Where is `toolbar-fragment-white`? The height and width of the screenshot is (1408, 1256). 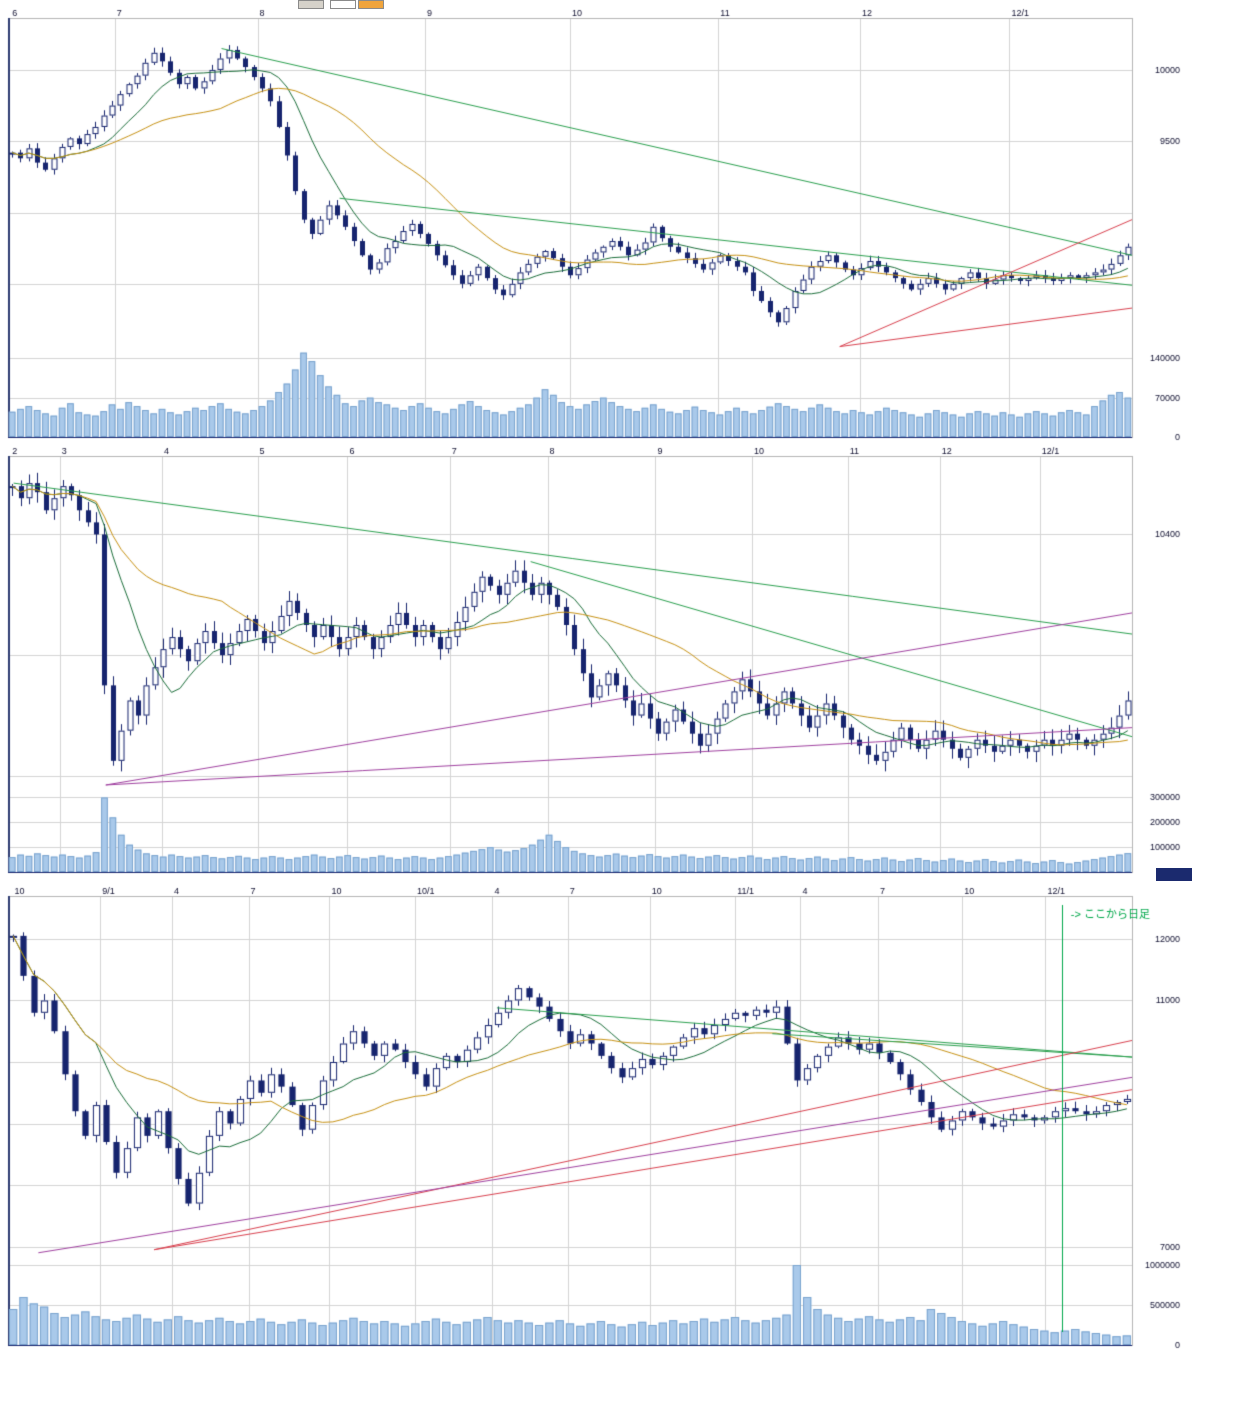 toolbar-fragment-white is located at coordinates (343, 4).